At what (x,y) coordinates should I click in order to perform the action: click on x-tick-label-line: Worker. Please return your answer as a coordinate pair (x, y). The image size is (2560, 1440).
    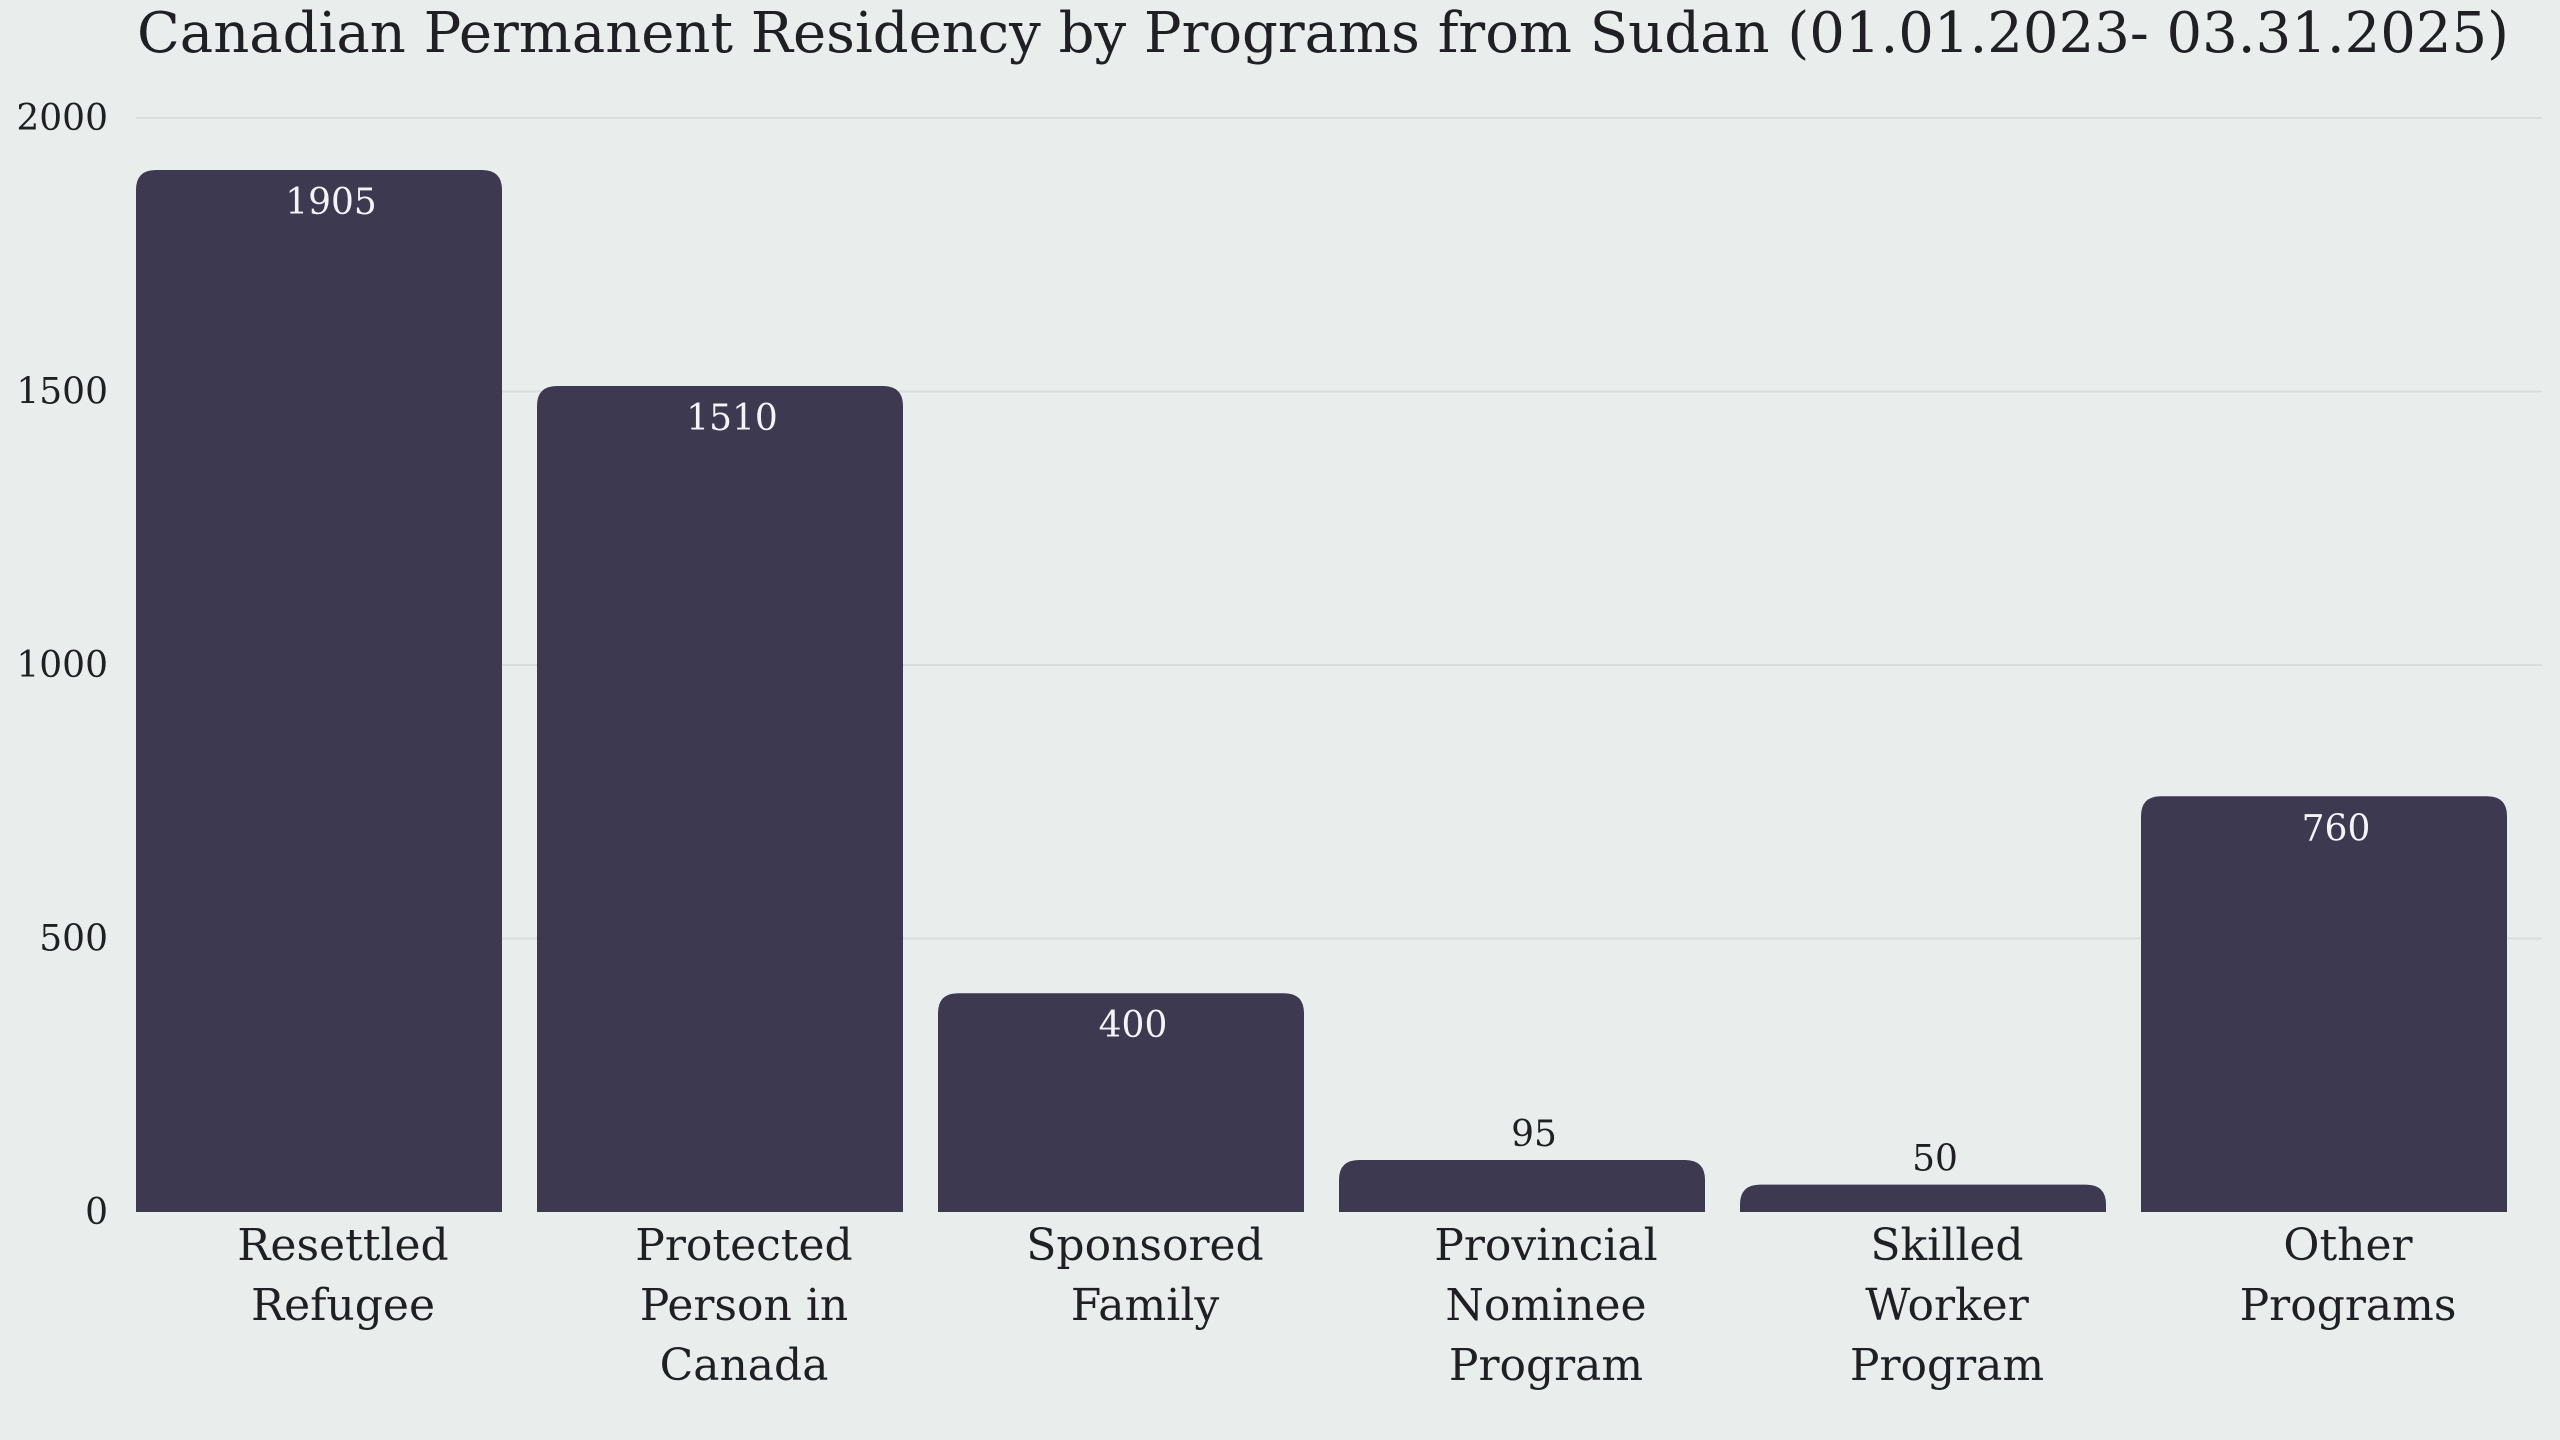
    Looking at the image, I should click on (1947, 1305).